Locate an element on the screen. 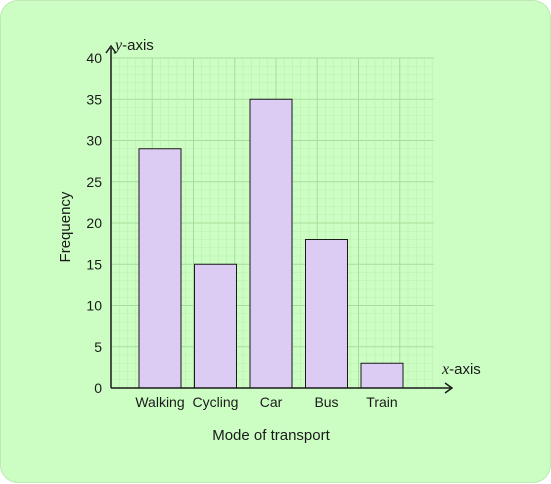 Image resolution: width=551 pixels, height=484 pixels. bar-cycling is located at coordinates (215, 326).